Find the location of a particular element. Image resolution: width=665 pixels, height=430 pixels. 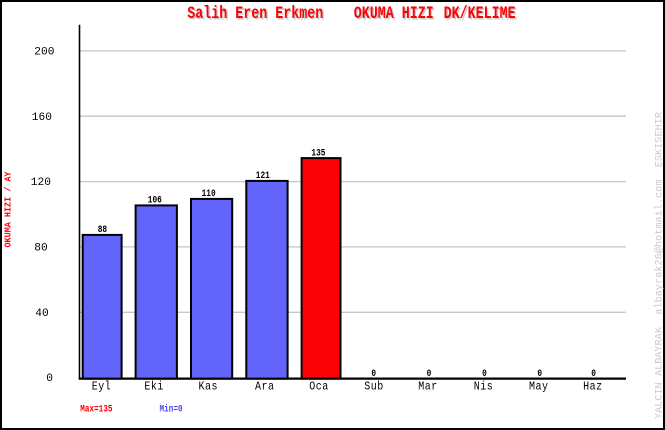

svg-text: Min=0 is located at coordinates (171, 408).